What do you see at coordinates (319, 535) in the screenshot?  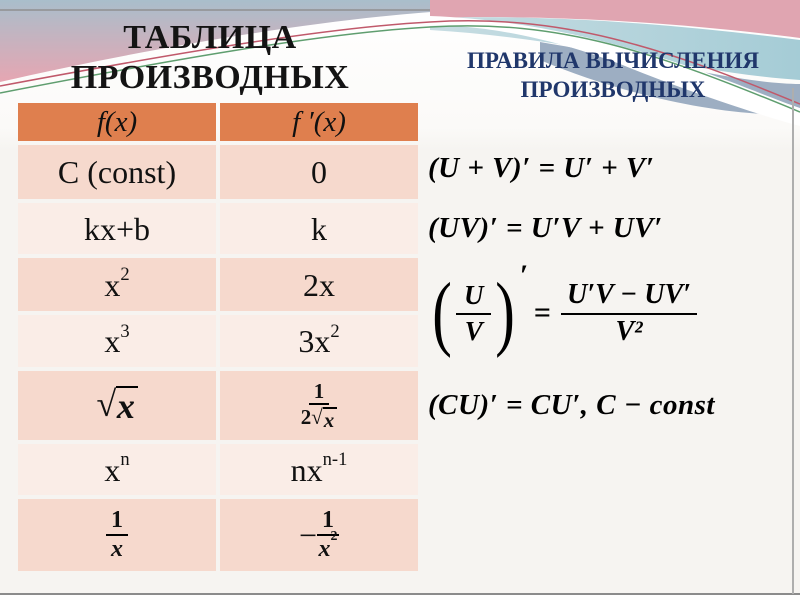 I see `derivative-cell: − 1 x2` at bounding box center [319, 535].